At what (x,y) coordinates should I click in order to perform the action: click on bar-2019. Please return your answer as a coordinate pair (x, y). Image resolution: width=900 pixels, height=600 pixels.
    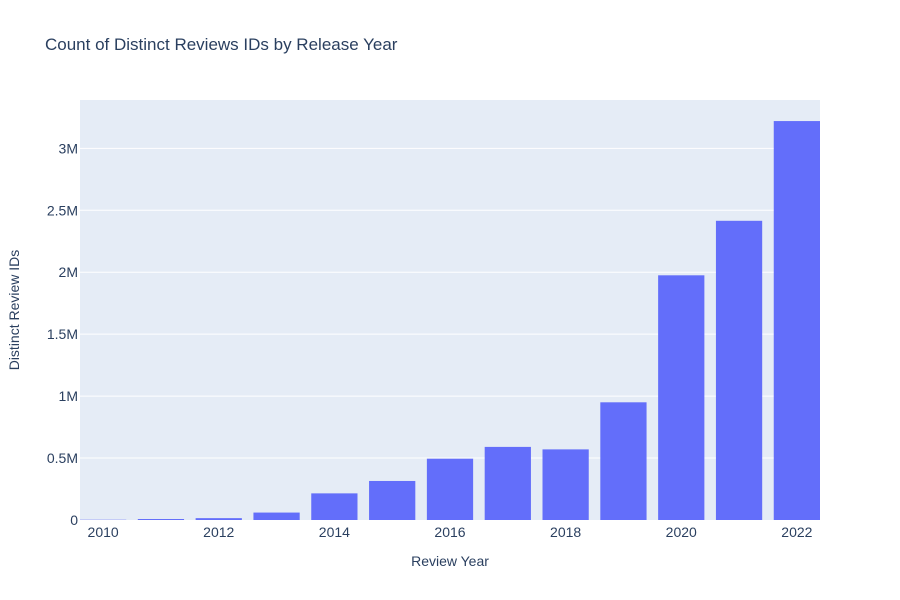
    Looking at the image, I should click on (623, 461).